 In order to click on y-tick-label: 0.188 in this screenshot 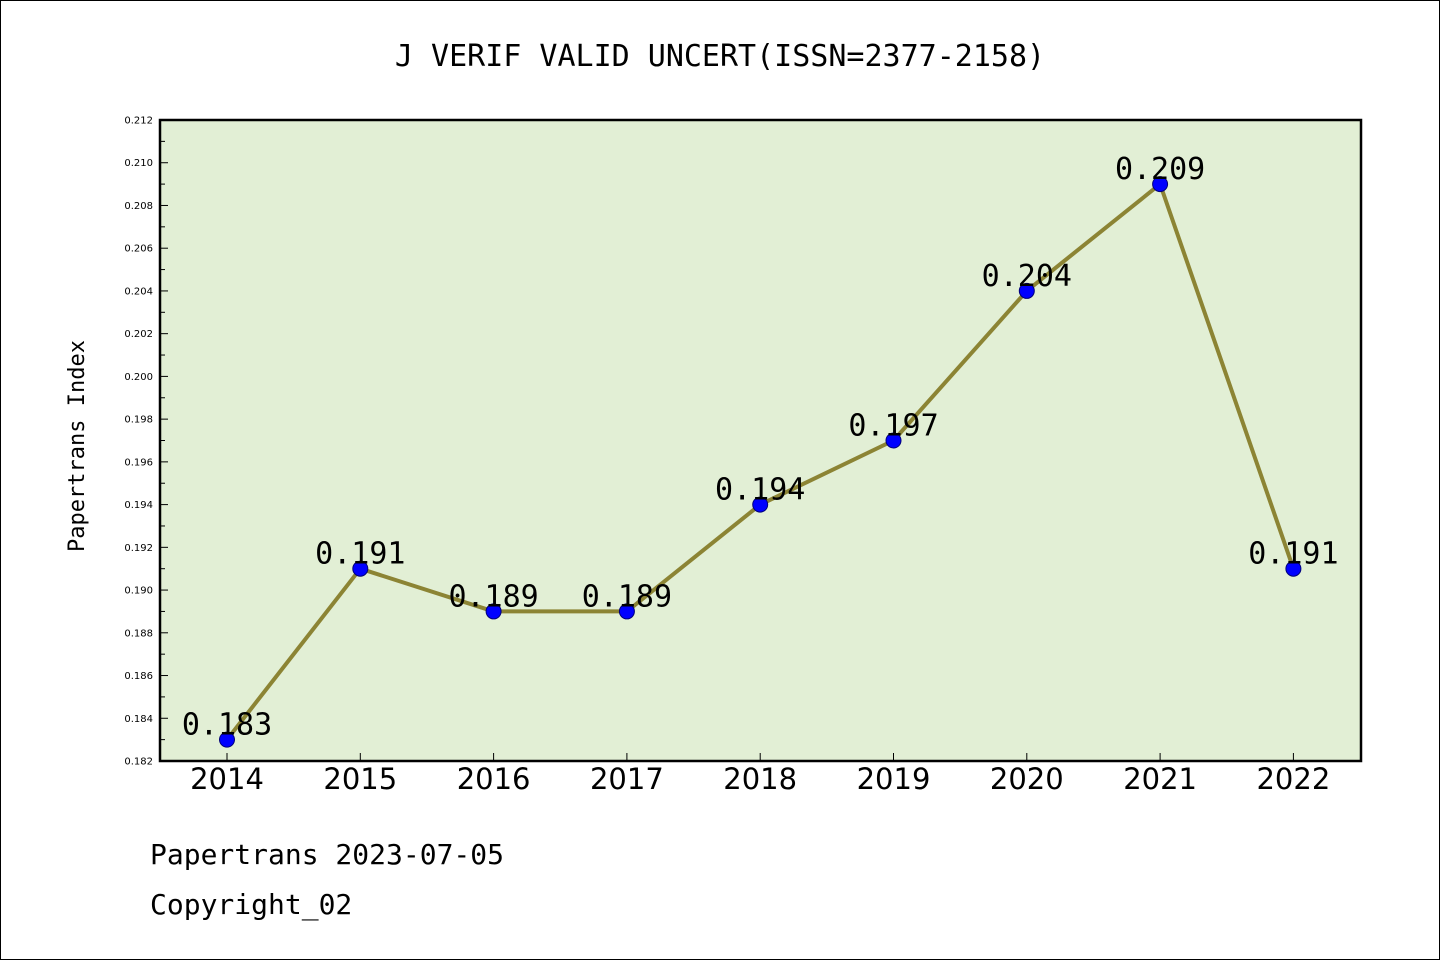, I will do `click(138, 633)`.